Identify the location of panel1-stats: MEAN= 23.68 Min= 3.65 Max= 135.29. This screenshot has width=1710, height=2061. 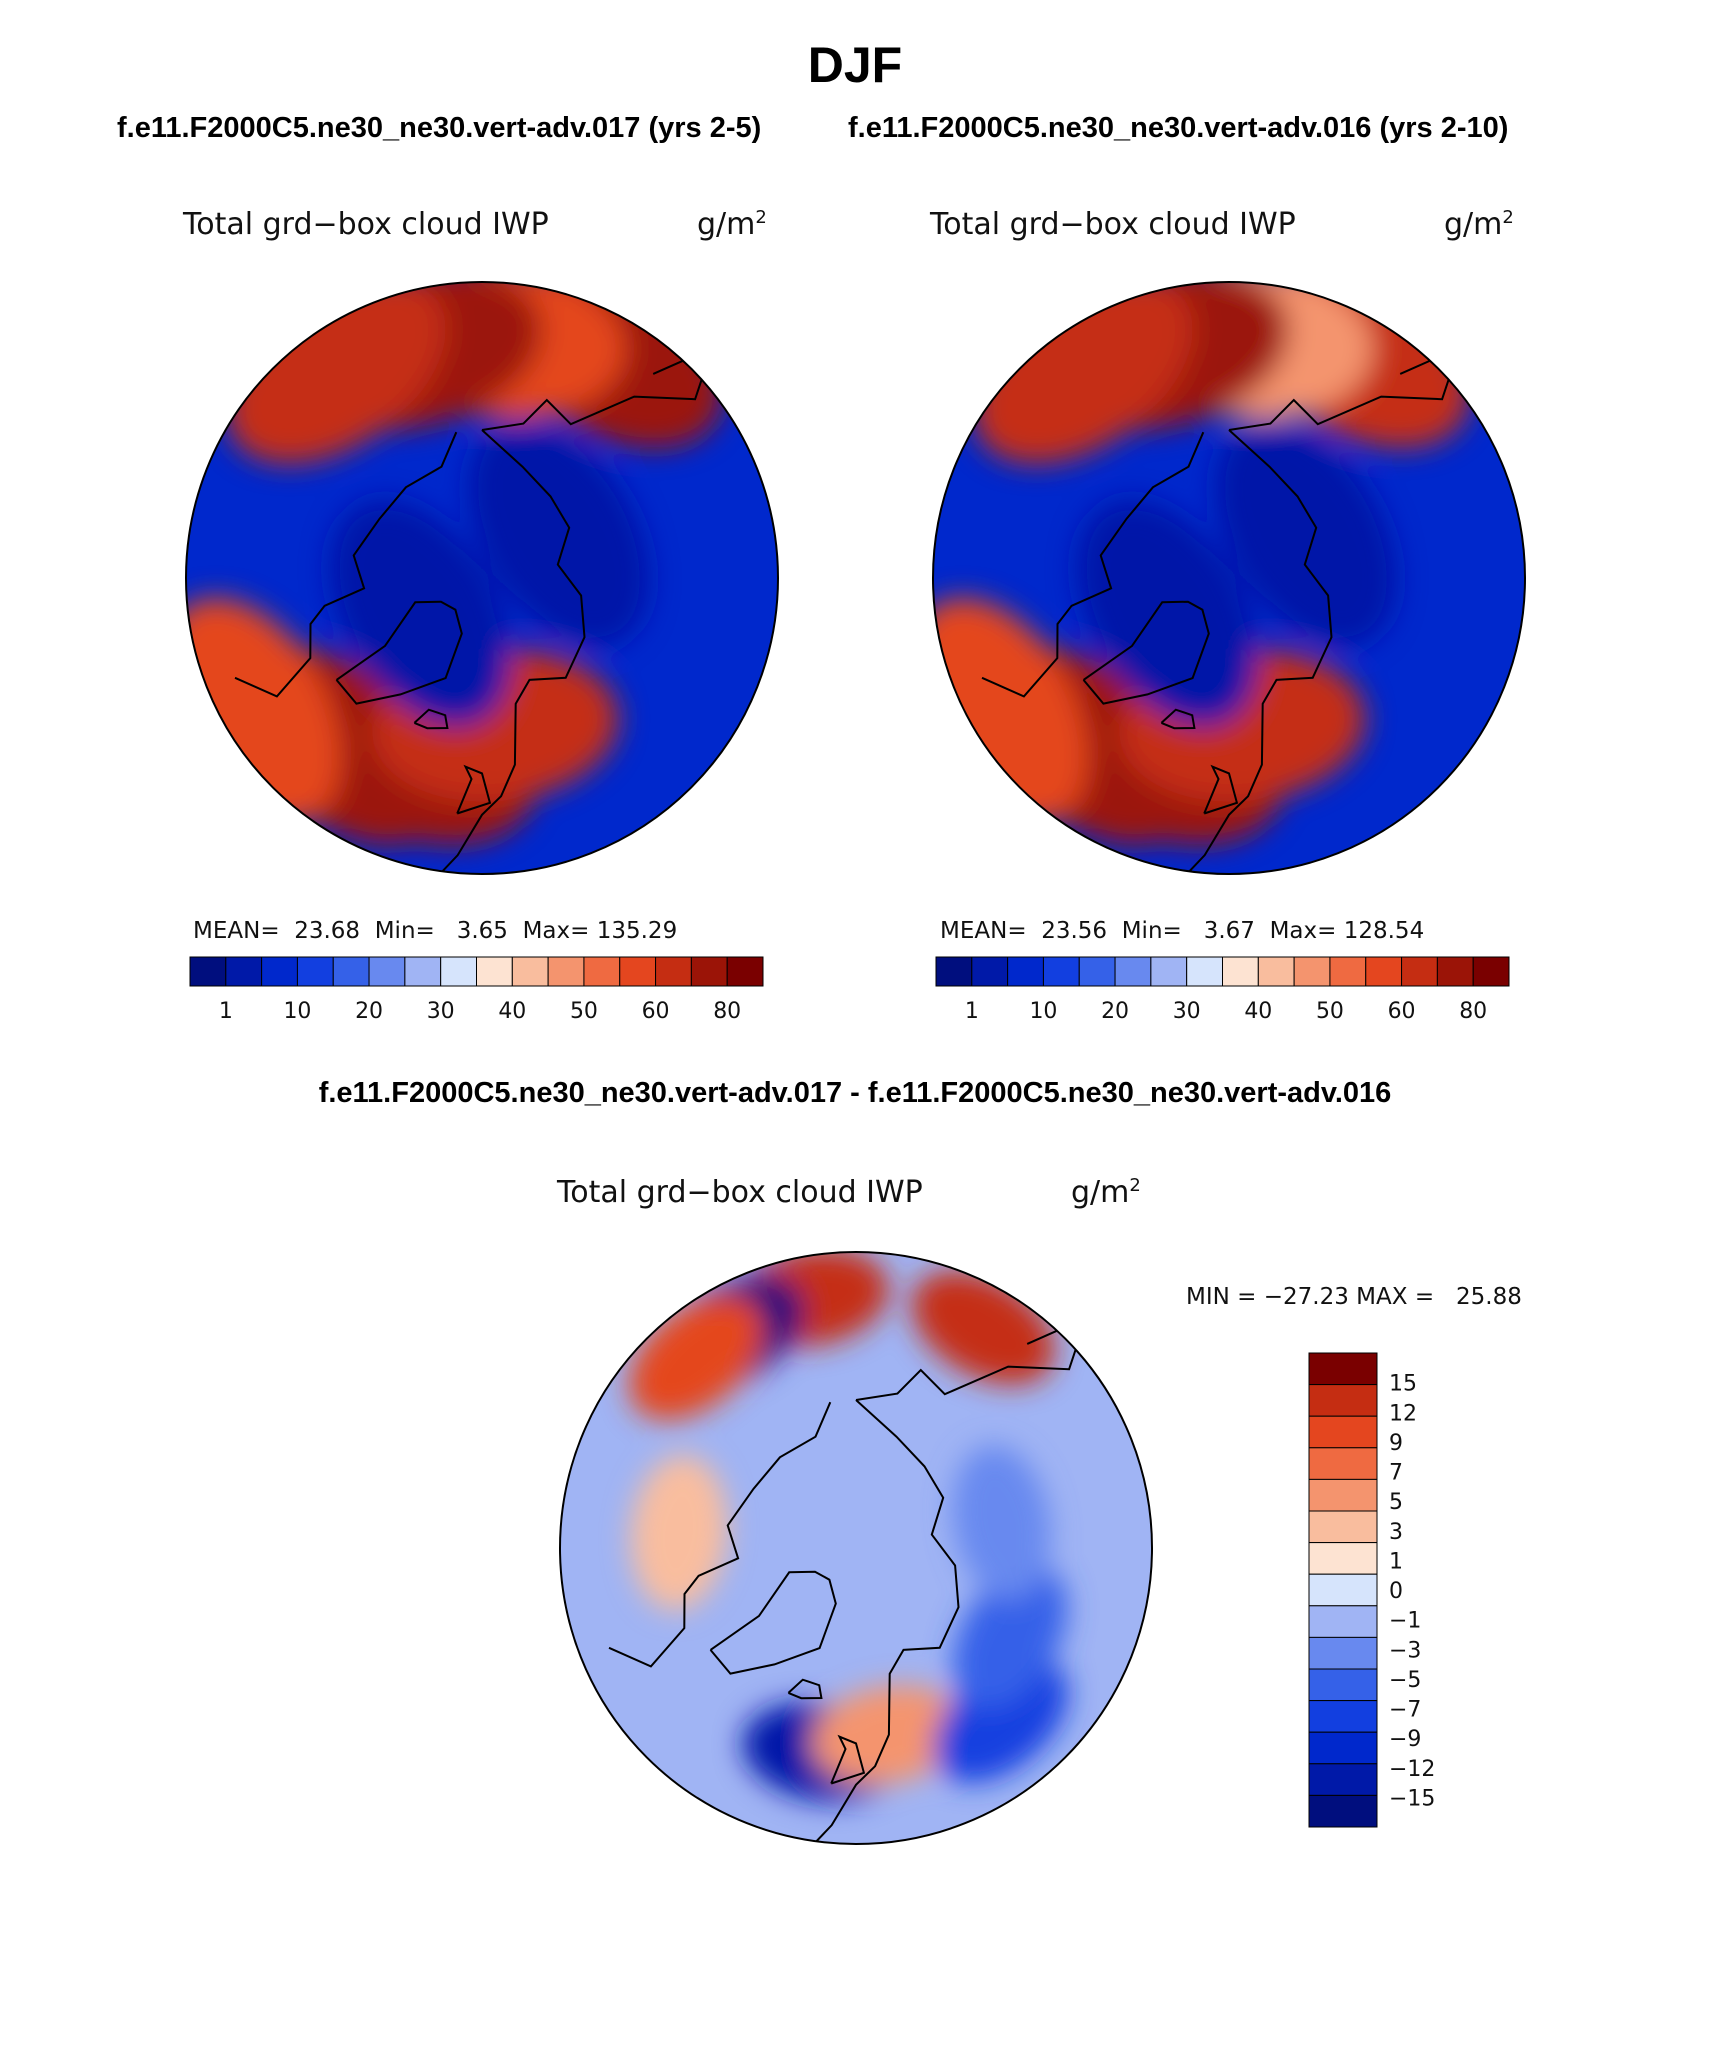
(435, 931).